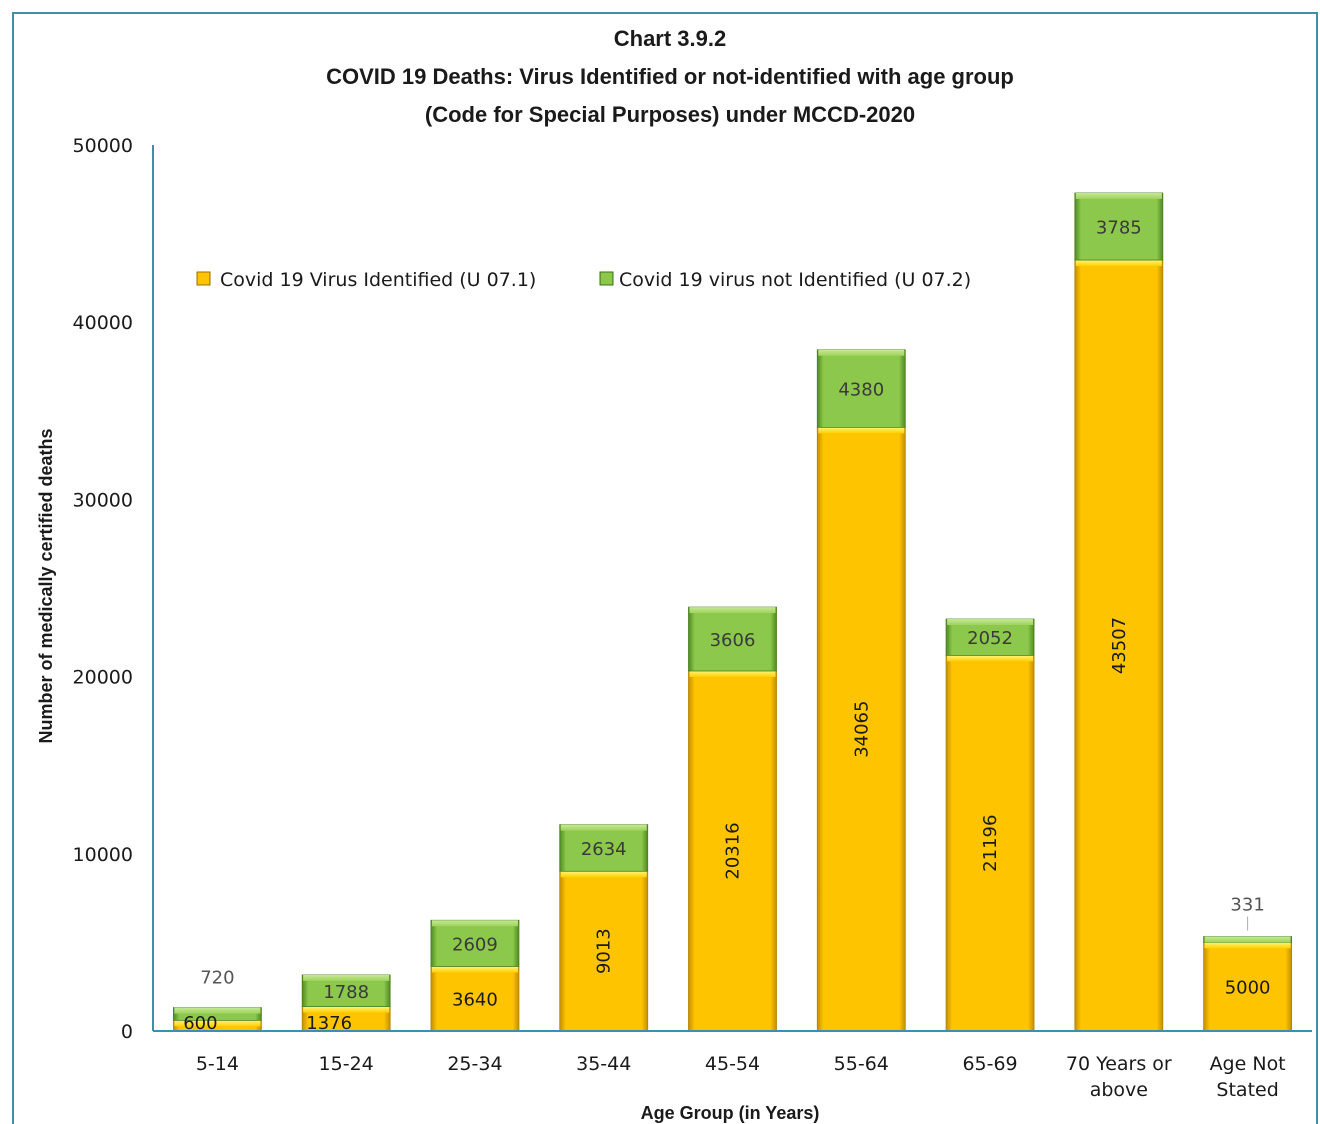 The width and height of the screenshot is (1320, 1124). I want to click on value-label-not-identified: 1788, so click(346, 992).